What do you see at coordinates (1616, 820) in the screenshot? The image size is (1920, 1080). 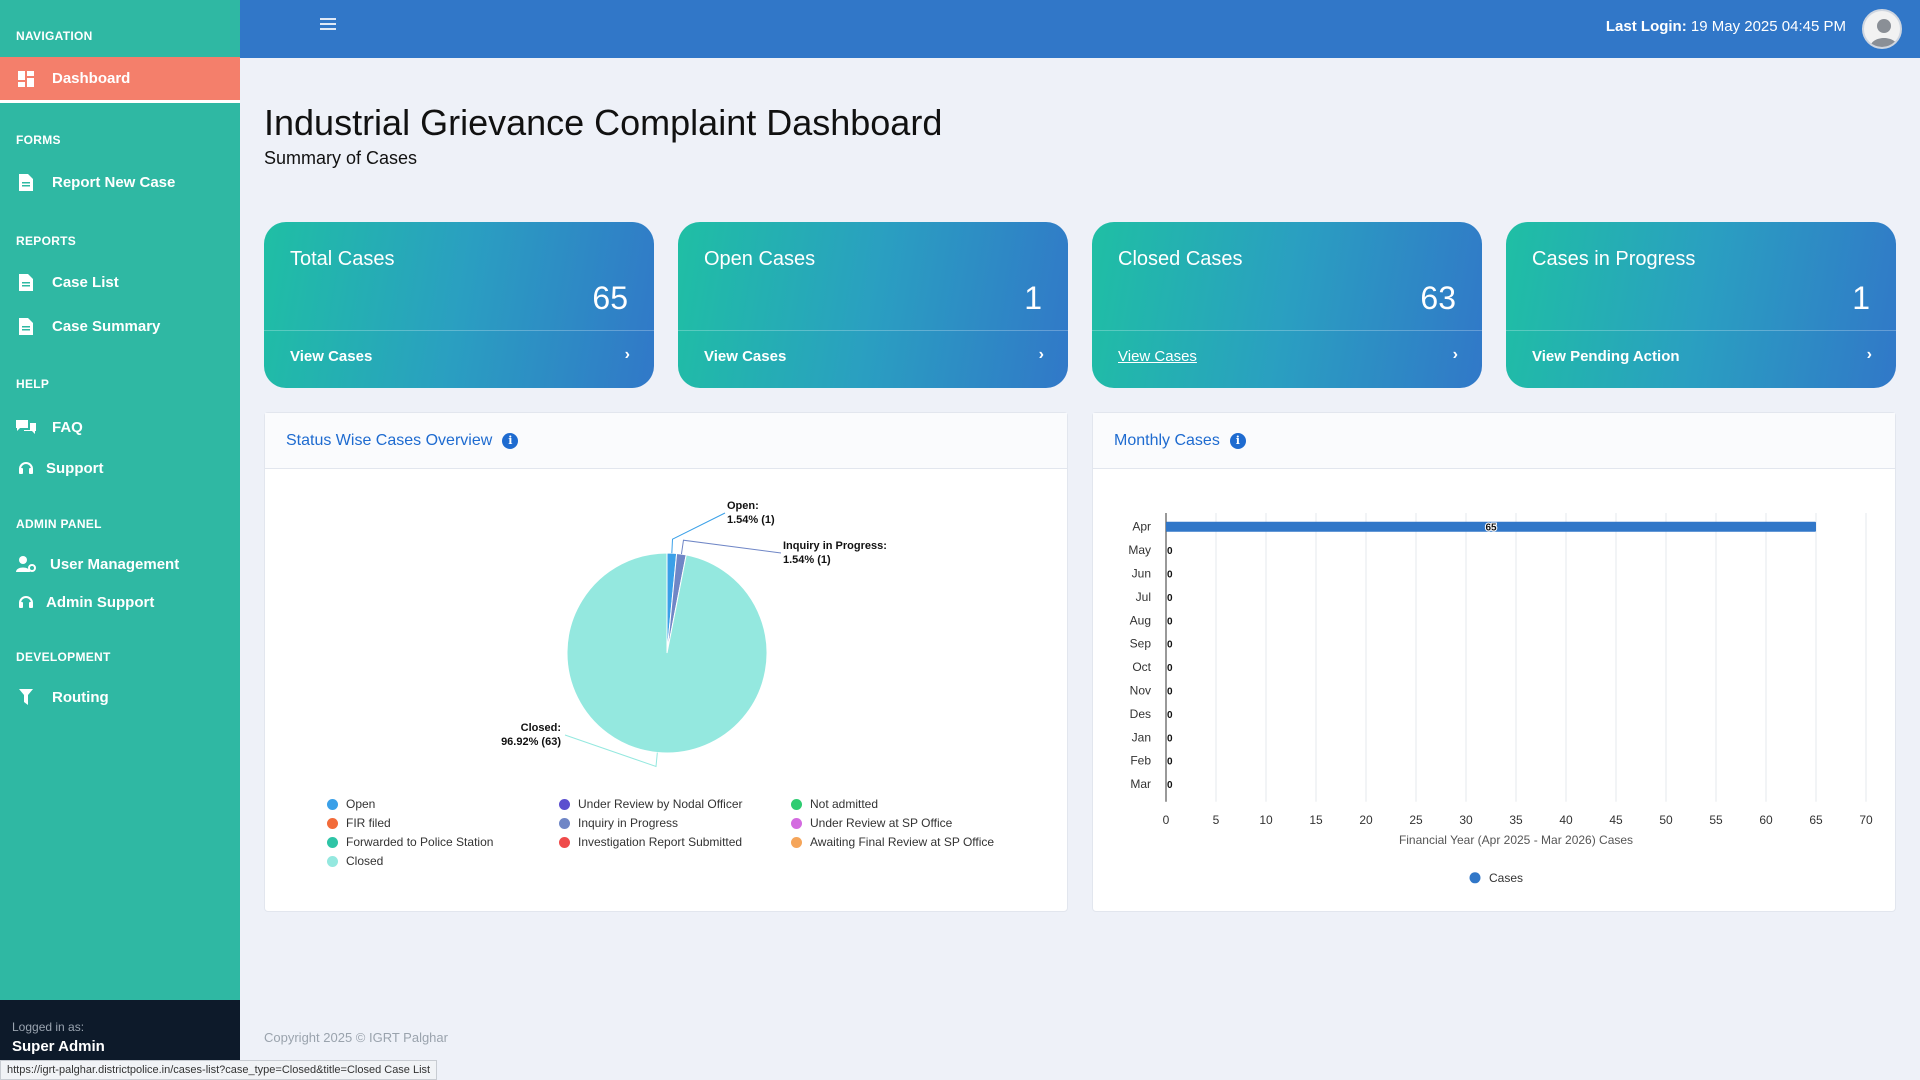 I see `x-tick-label: 45` at bounding box center [1616, 820].